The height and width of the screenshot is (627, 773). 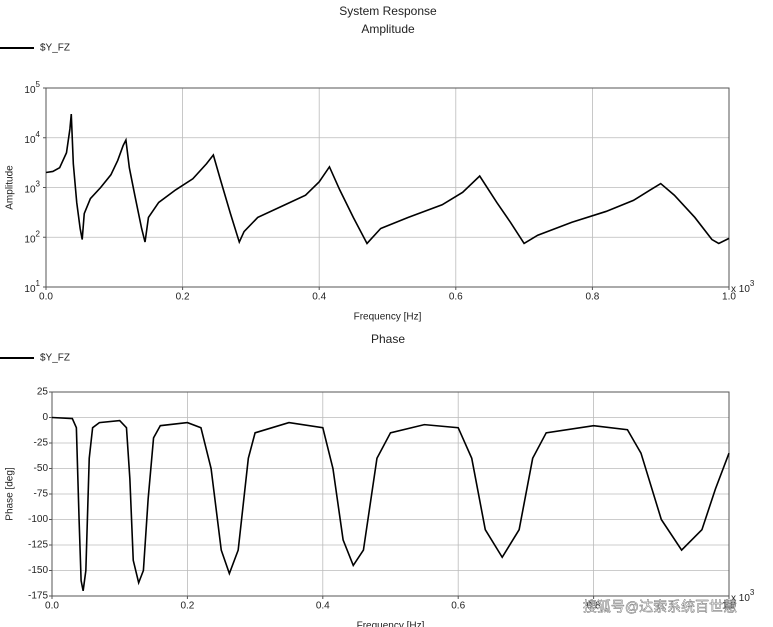 What do you see at coordinates (38, 84) in the screenshot?
I see `y-tick-exponent: 5` at bounding box center [38, 84].